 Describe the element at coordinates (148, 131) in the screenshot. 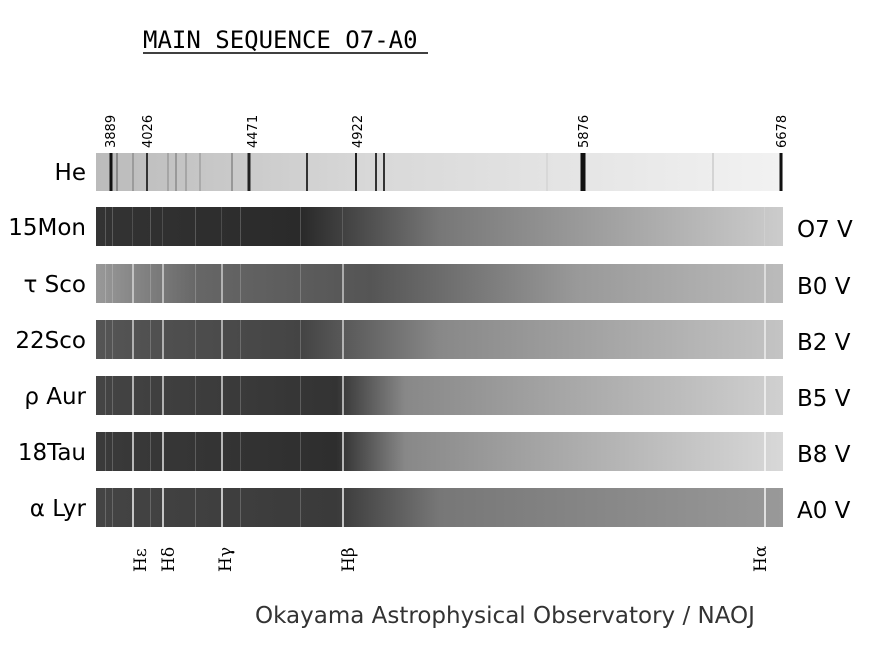

I see `wavelength-label: 4026` at that location.